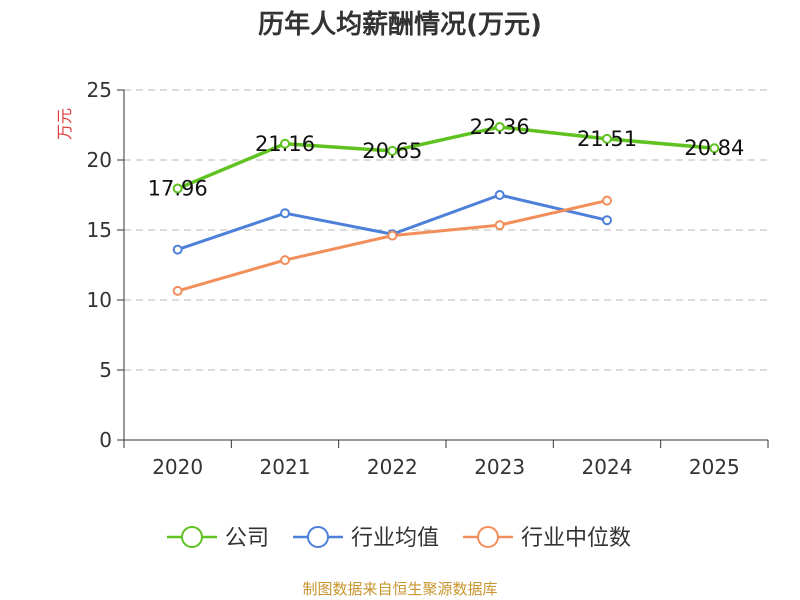 This screenshot has width=800, height=600. I want to click on data-label: 21.16, so click(285, 144).